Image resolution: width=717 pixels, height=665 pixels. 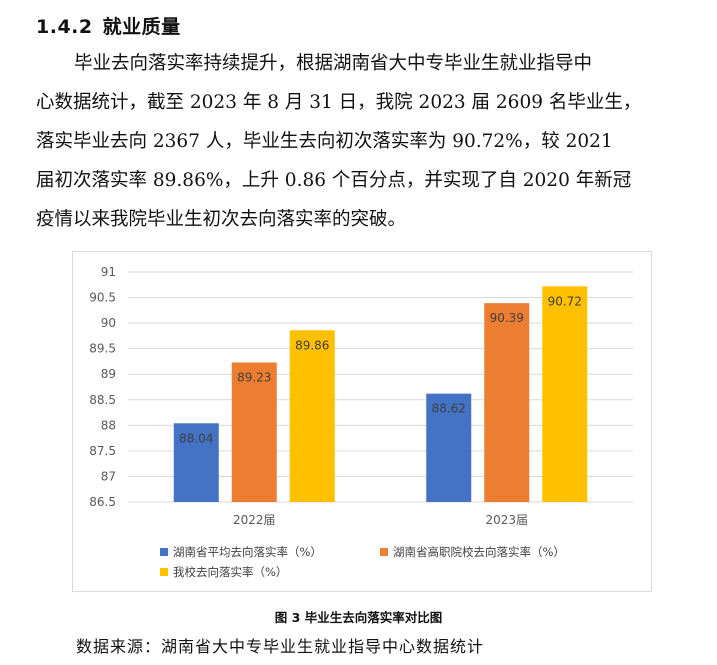 What do you see at coordinates (108, 425) in the screenshot?
I see `y-tick-label: 88` at bounding box center [108, 425].